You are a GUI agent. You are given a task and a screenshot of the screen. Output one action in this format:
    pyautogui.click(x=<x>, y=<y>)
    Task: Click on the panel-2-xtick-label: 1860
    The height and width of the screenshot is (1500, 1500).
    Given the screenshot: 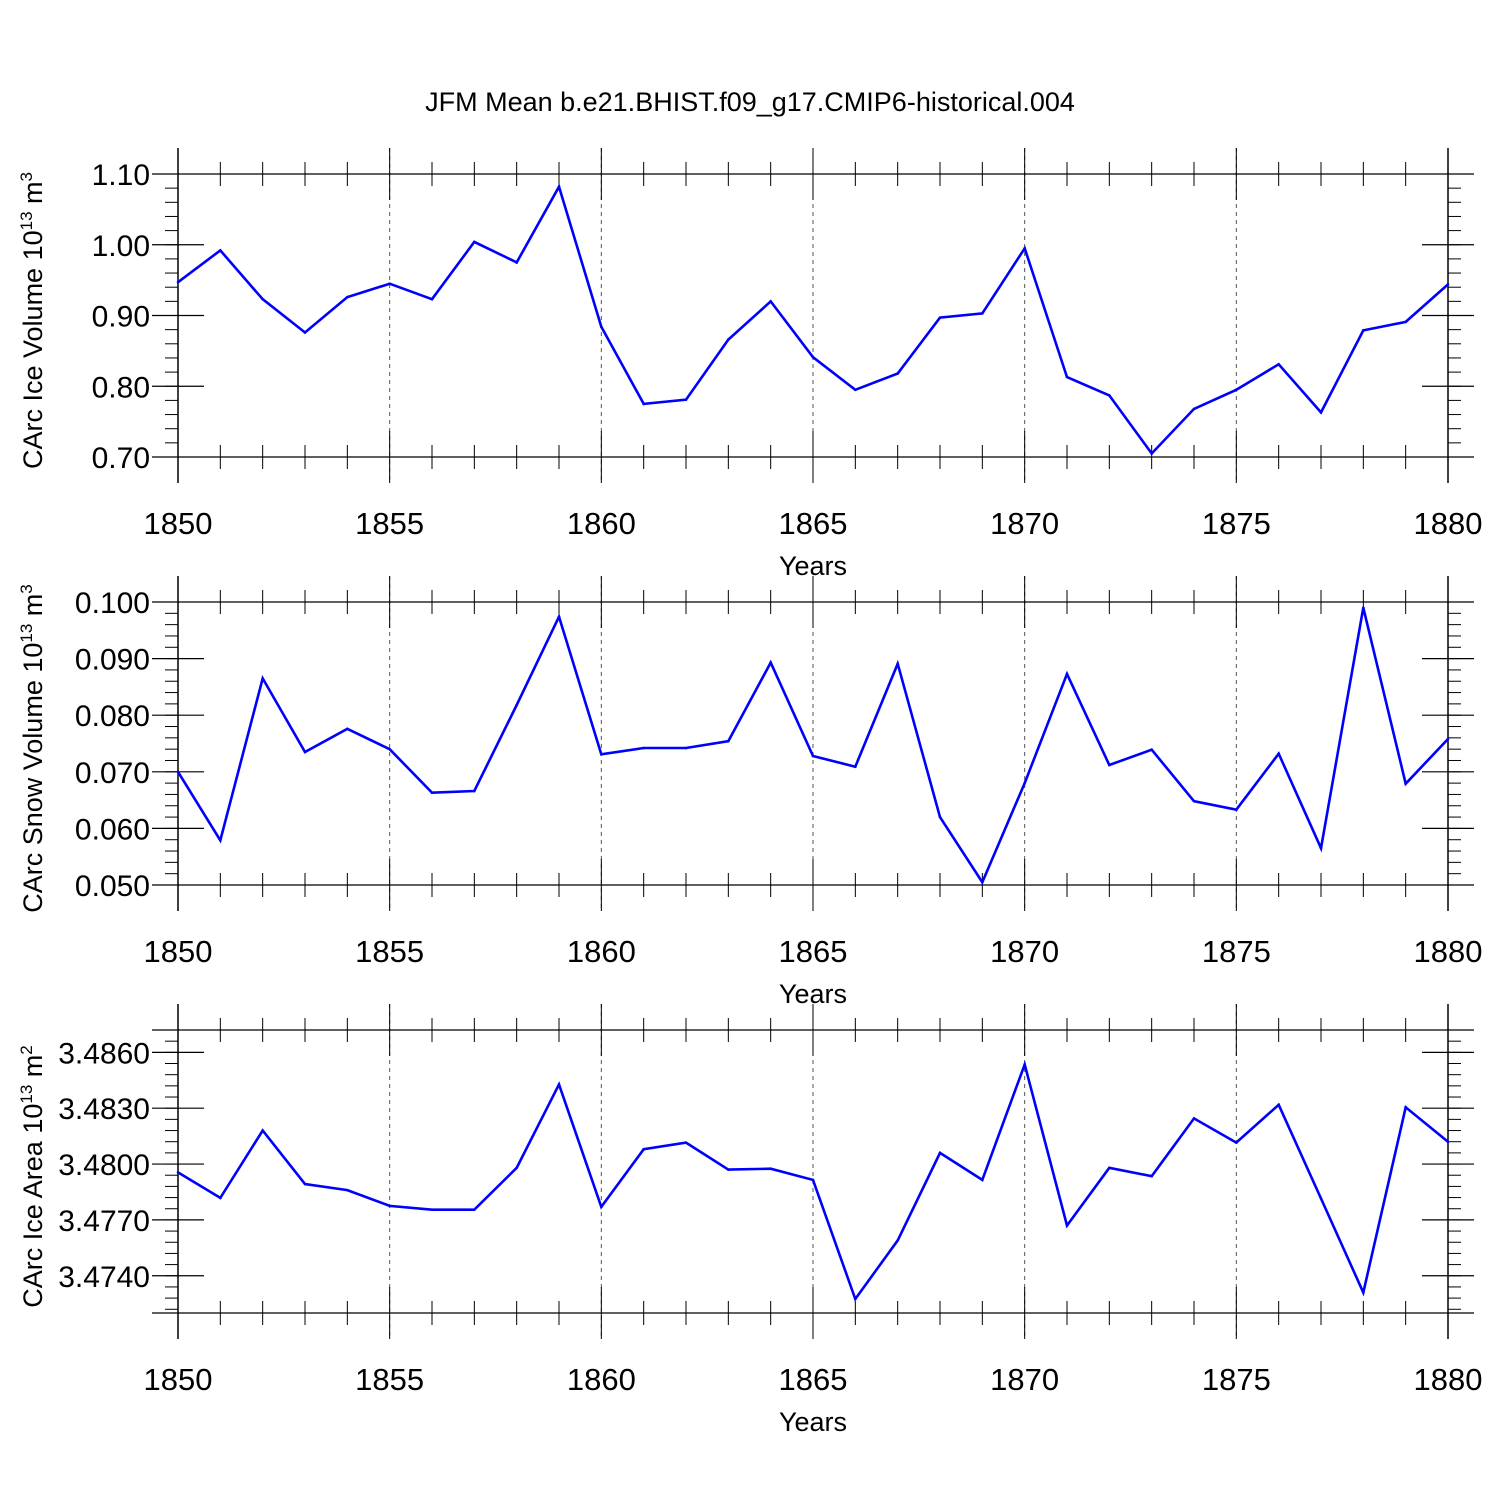 What is the action you would take?
    pyautogui.click(x=601, y=951)
    